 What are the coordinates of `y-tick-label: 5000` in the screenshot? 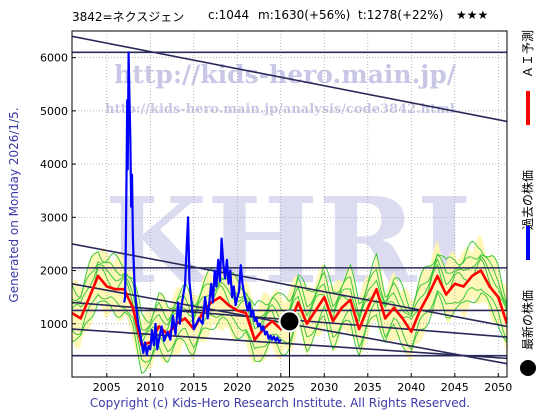 It's located at (54, 111).